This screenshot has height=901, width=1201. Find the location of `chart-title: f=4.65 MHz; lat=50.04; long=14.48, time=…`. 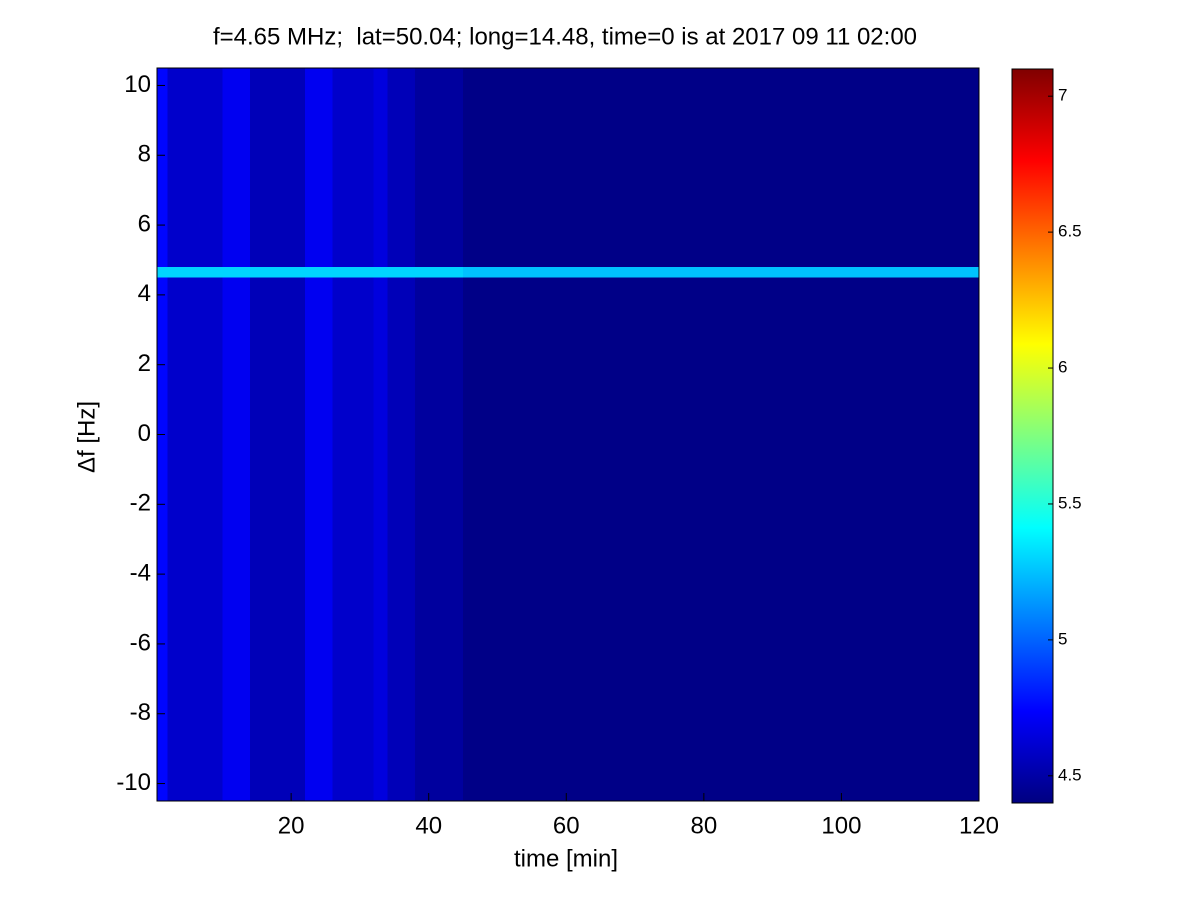

chart-title: f=4.65 MHz; lat=50.04; long=14.48, time=… is located at coordinates (565, 36).